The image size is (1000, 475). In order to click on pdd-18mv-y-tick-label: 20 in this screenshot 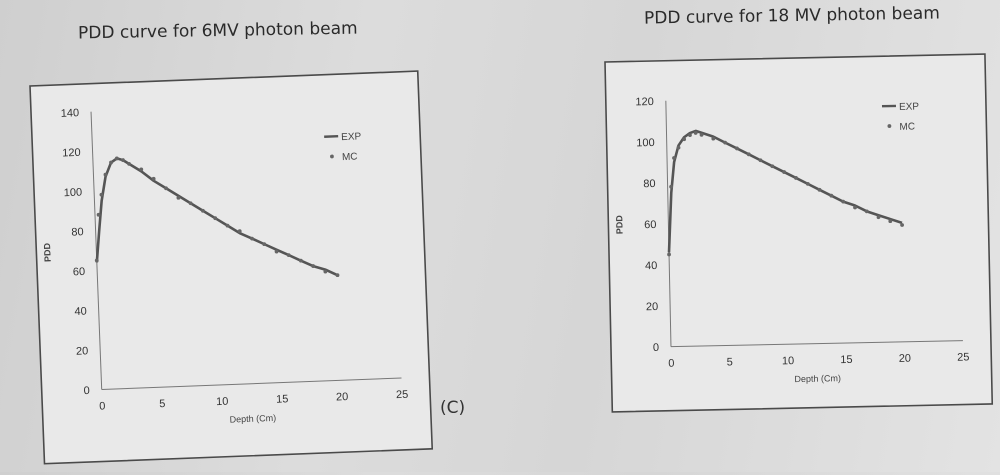, I will do `click(652, 307)`.